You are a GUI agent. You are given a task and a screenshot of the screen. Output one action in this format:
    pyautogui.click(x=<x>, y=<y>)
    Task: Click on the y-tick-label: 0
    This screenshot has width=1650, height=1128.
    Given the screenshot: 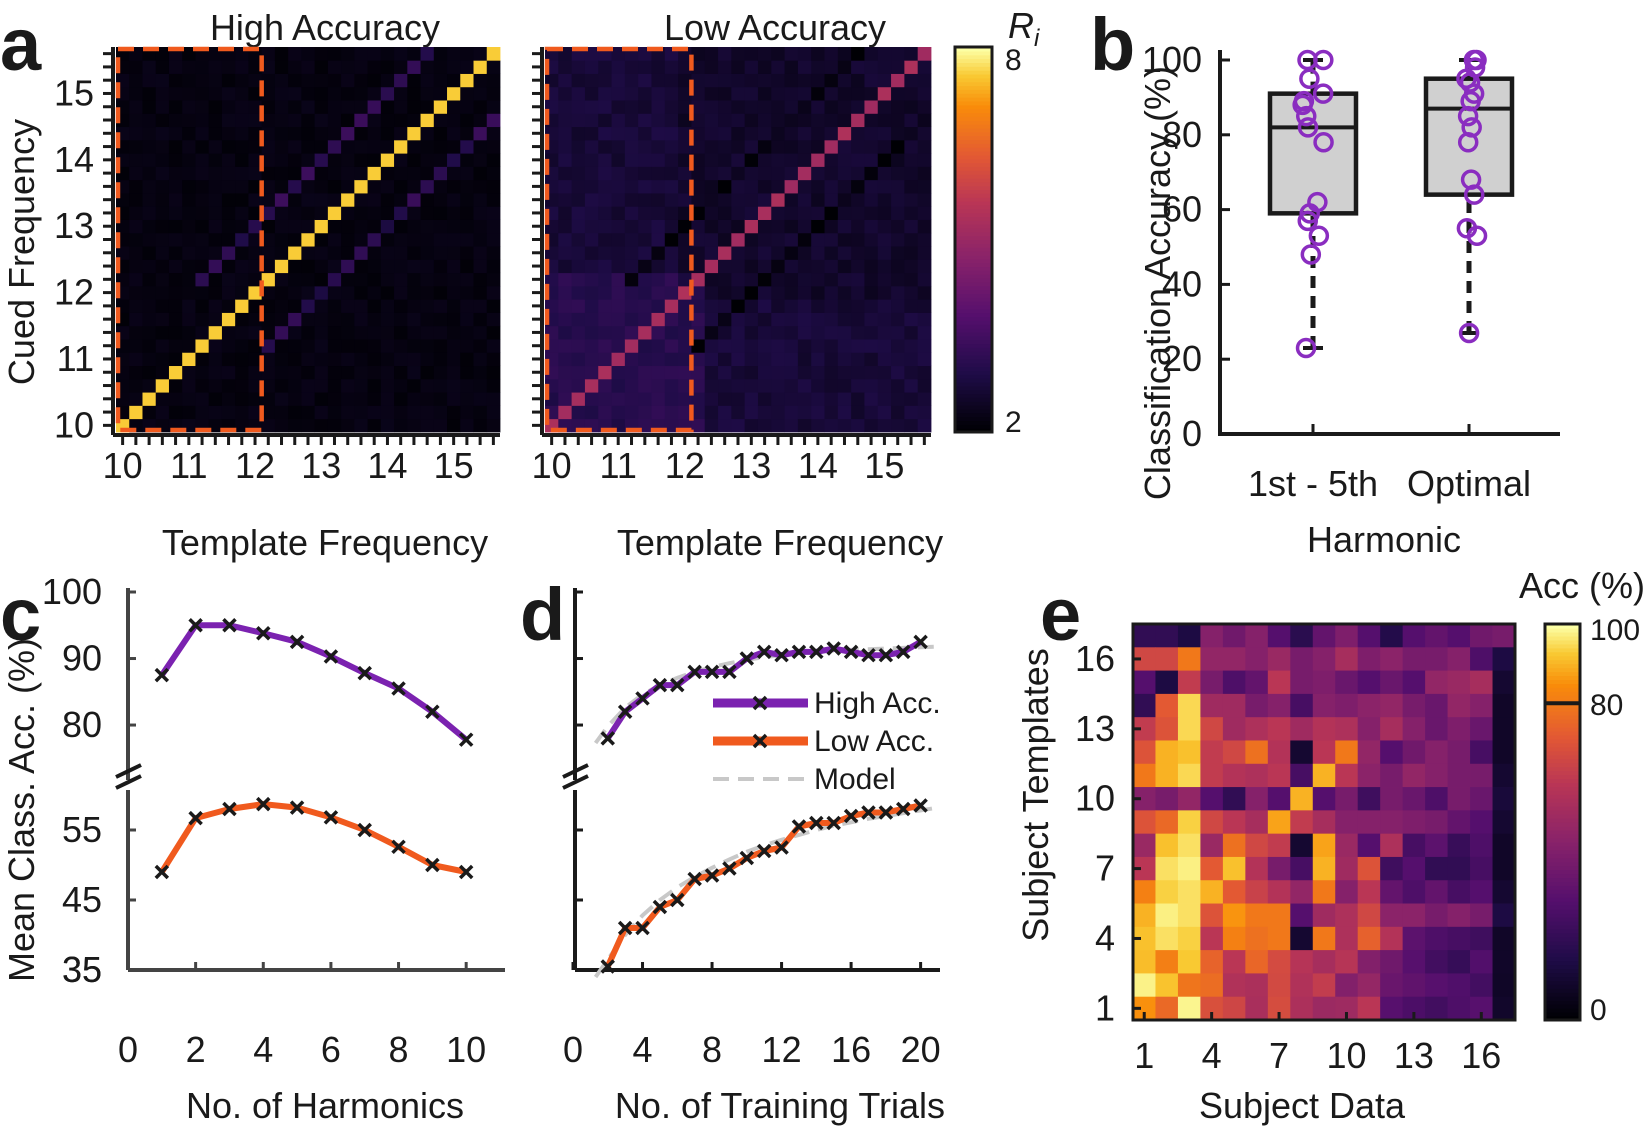 What is the action you would take?
    pyautogui.click(x=1192, y=433)
    